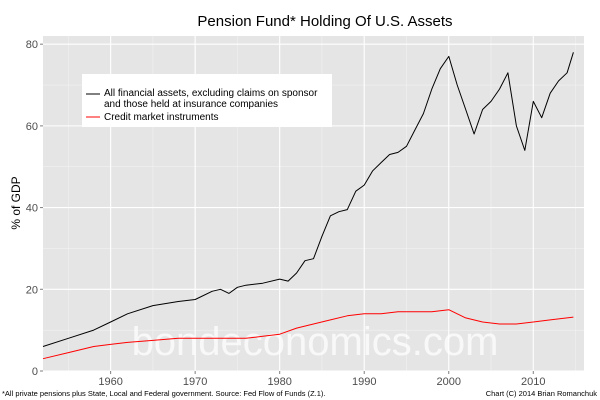  What do you see at coordinates (324, 21) in the screenshot?
I see `chart-title: Pension Fund* Holding Of U.S. Assets` at bounding box center [324, 21].